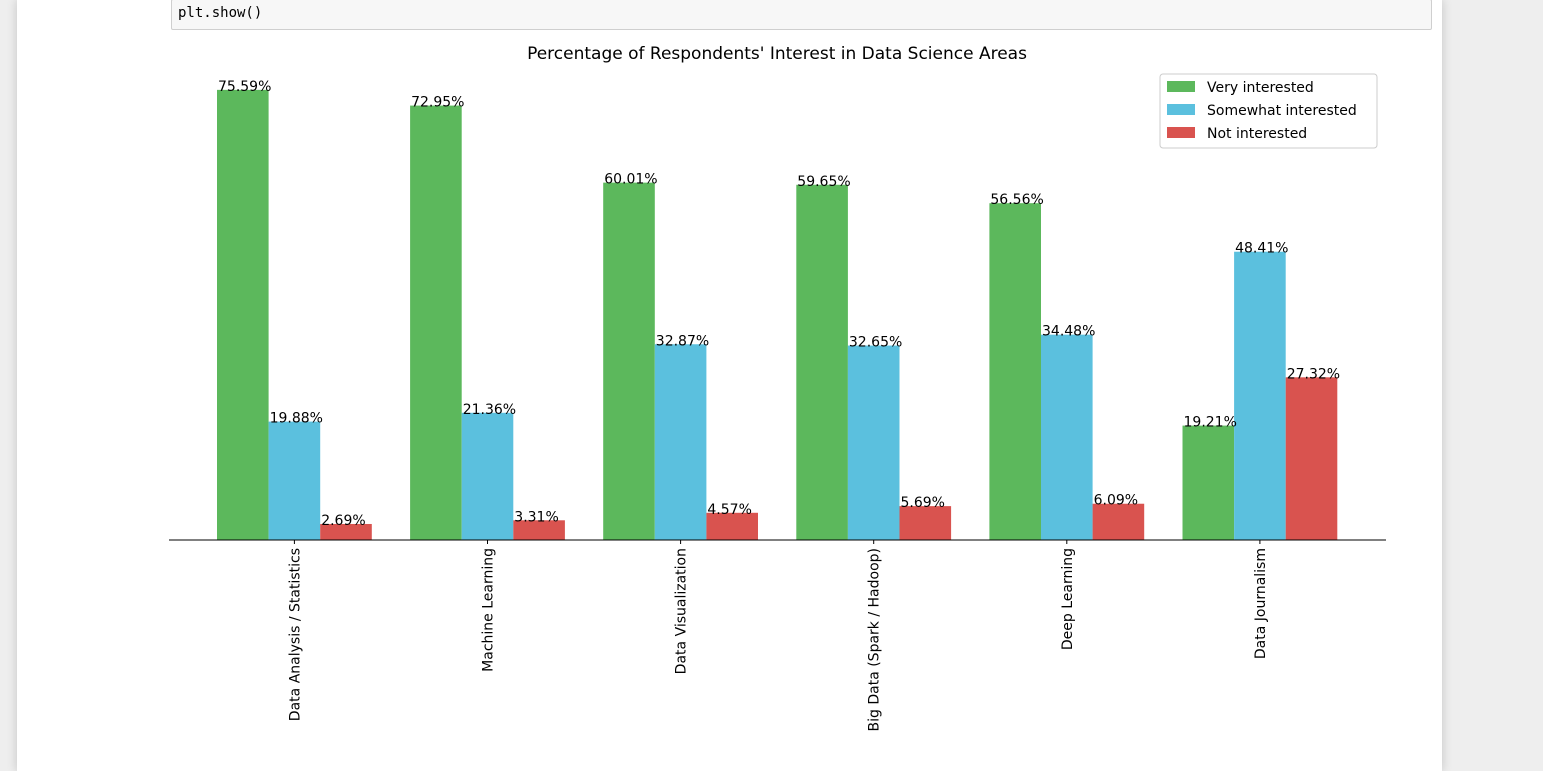 This screenshot has width=1543, height=771. I want to click on legend-label-not-interested: Not interested, so click(1257, 134).